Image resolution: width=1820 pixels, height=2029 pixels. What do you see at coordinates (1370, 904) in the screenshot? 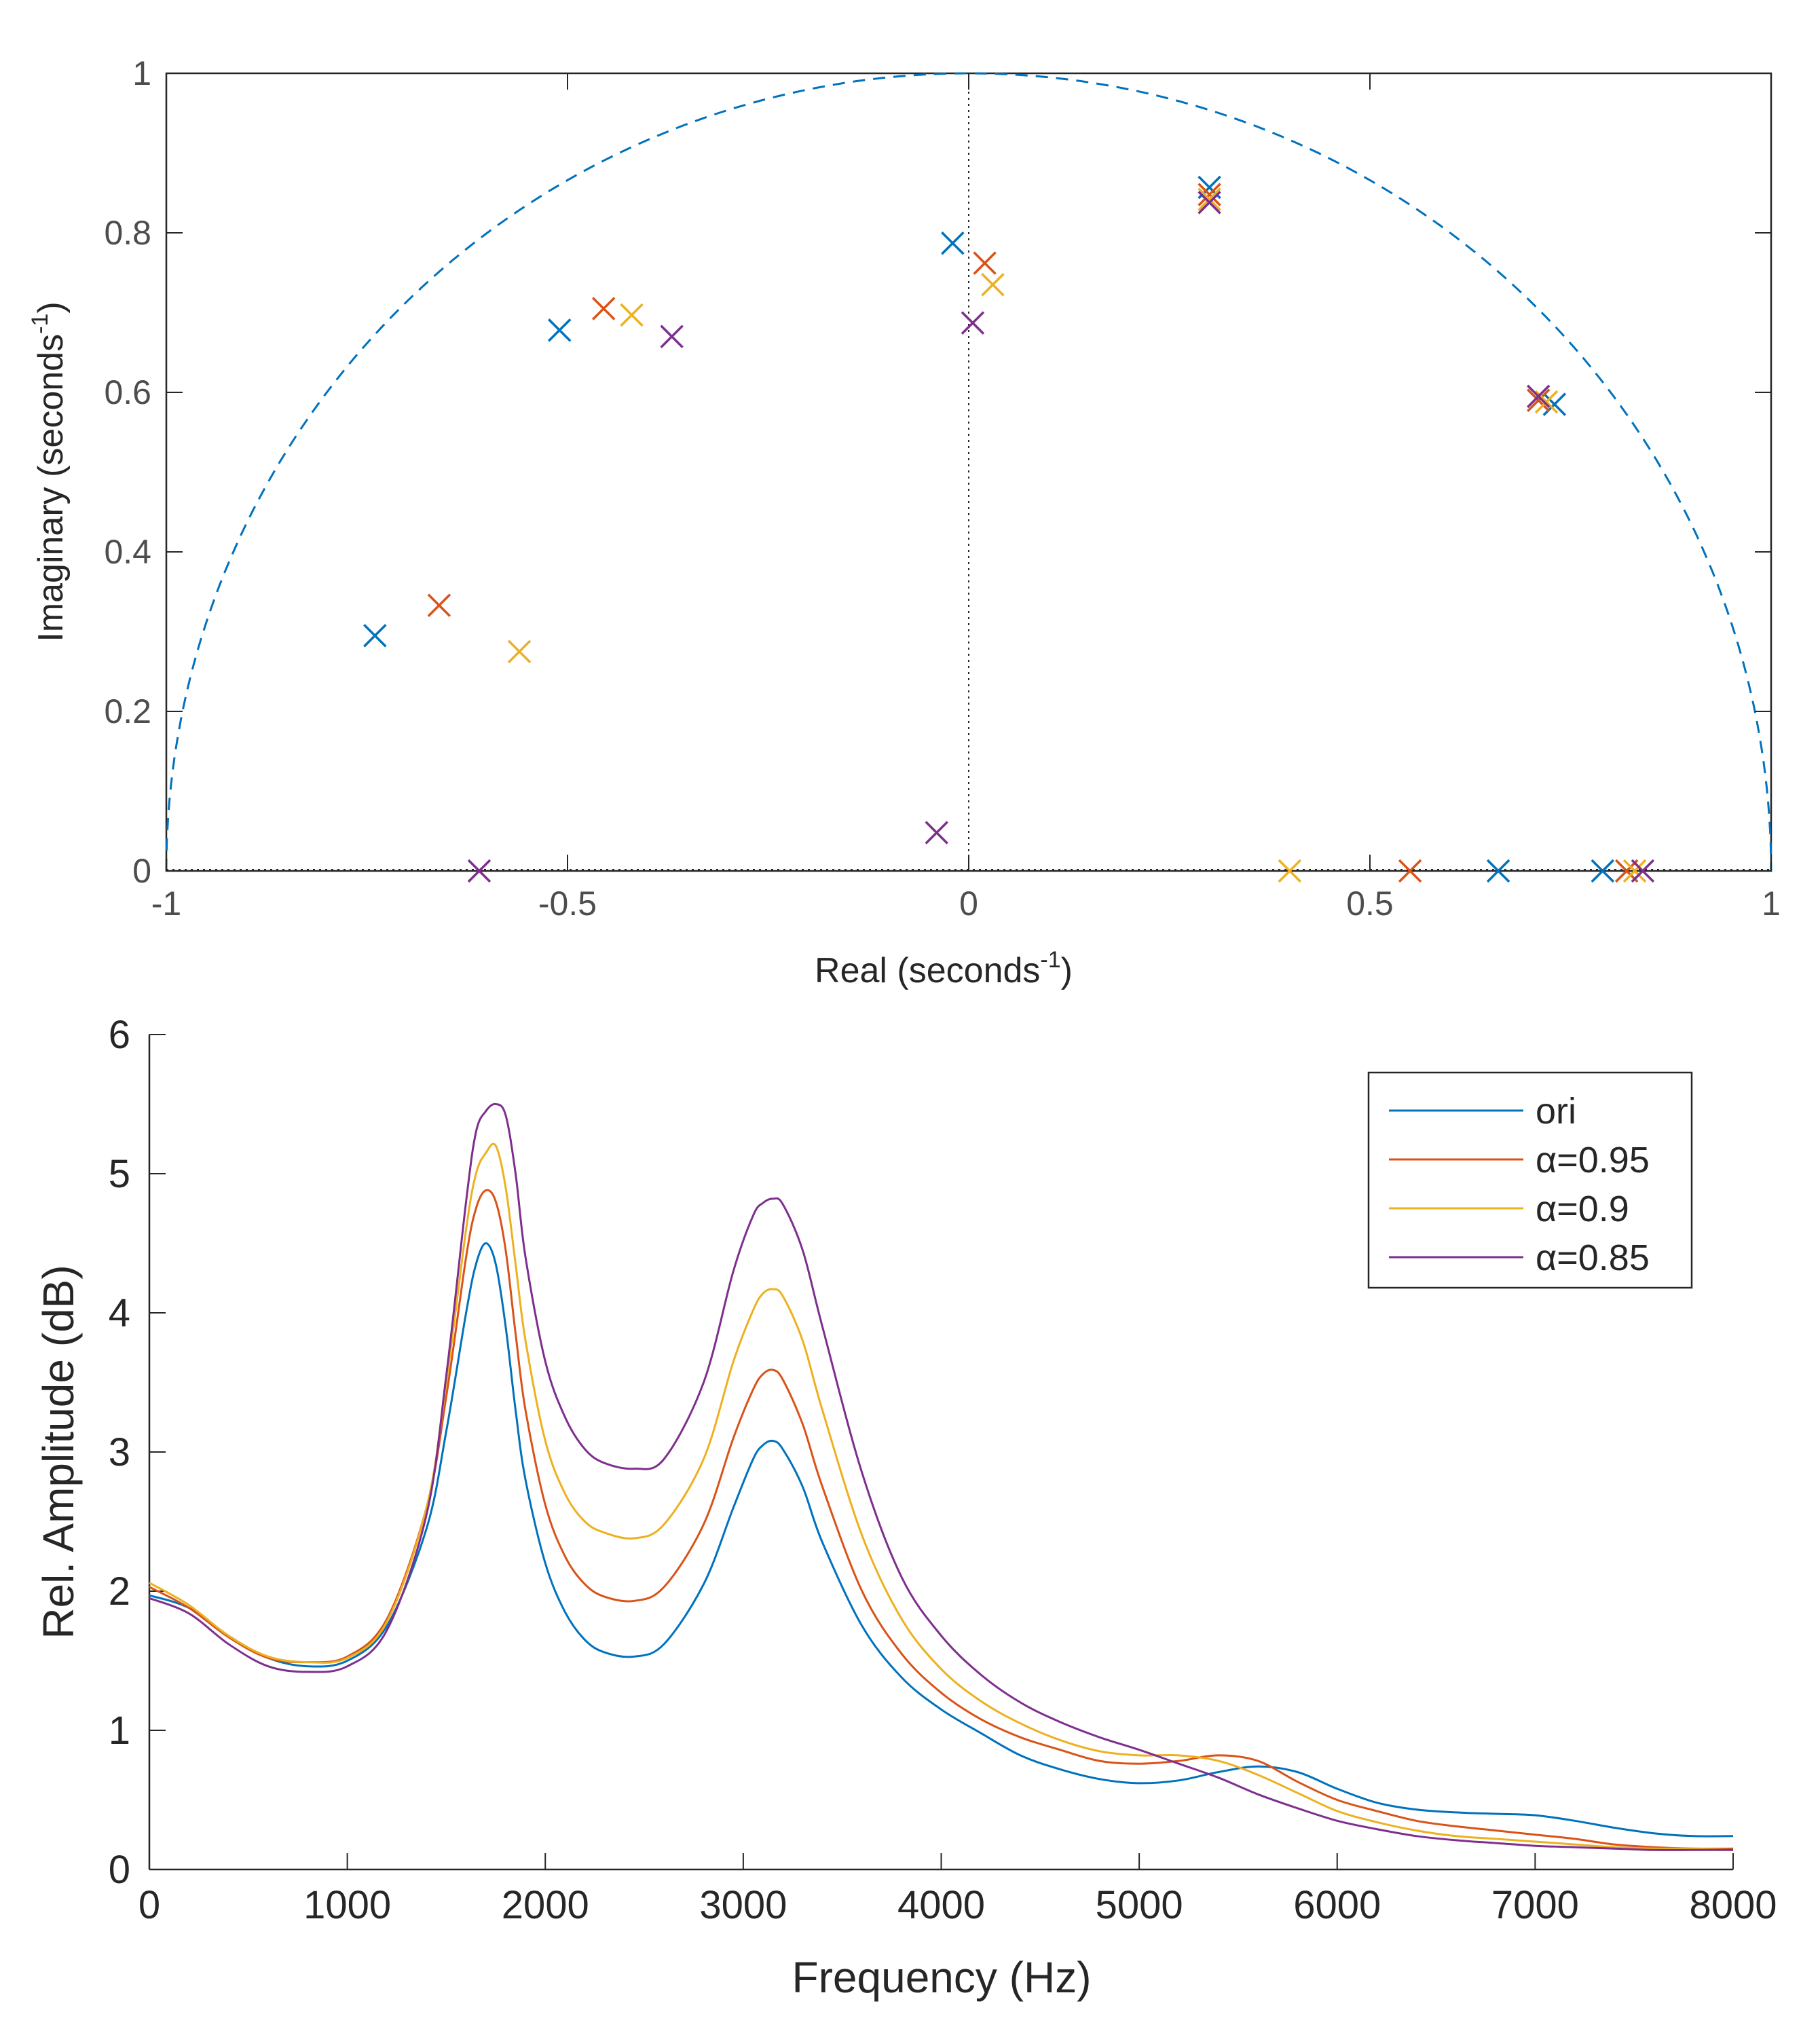
I see `plot1-xtick-label: 0.5` at bounding box center [1370, 904].